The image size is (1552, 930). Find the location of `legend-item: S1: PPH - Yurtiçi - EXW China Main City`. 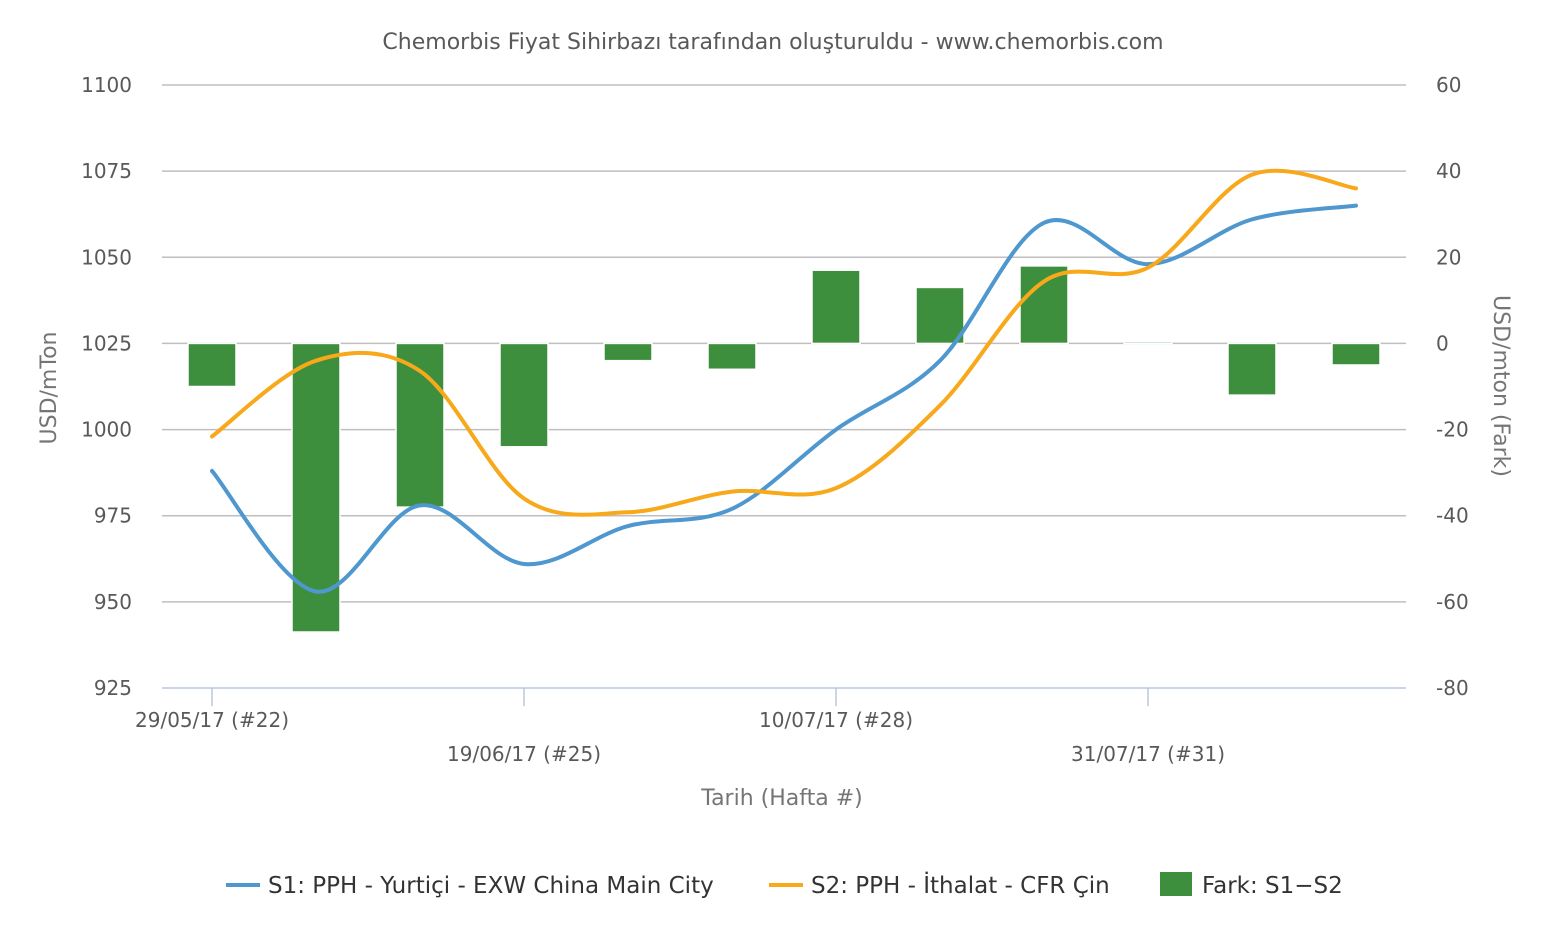

legend-item: S1: PPH - Yurtiçi - EXW China Main City is located at coordinates (470, 886).